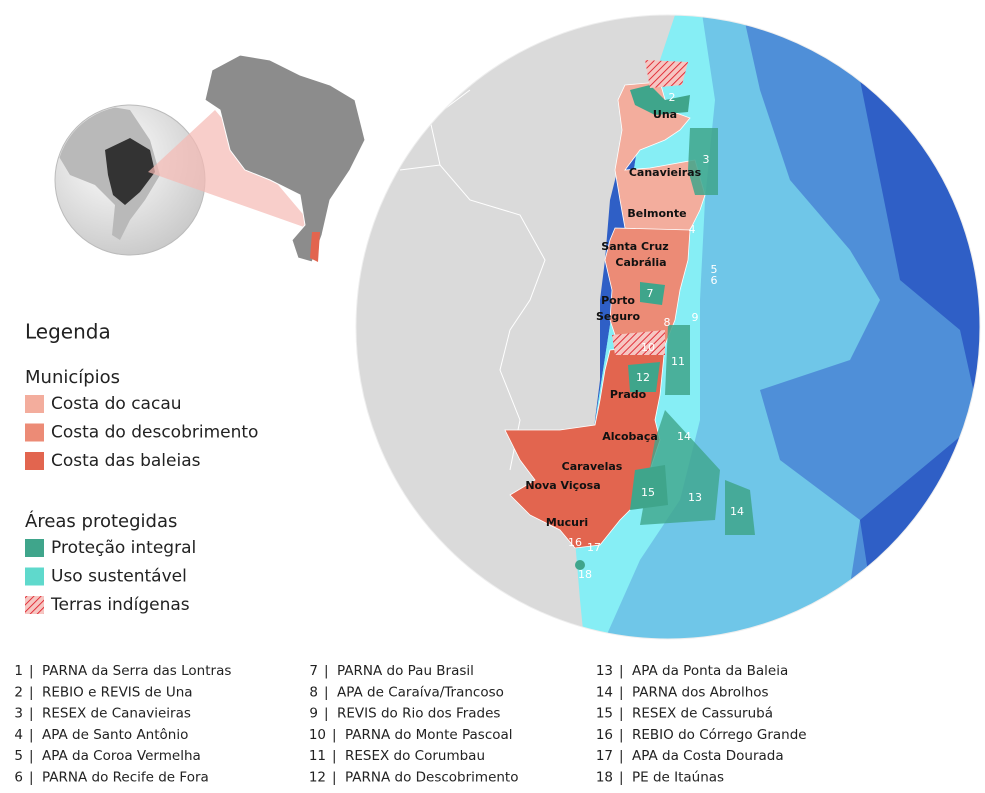 Image resolution: width=985 pixels, height=793 pixels. I want to click on legend-group-title: Municípios, so click(72, 377).